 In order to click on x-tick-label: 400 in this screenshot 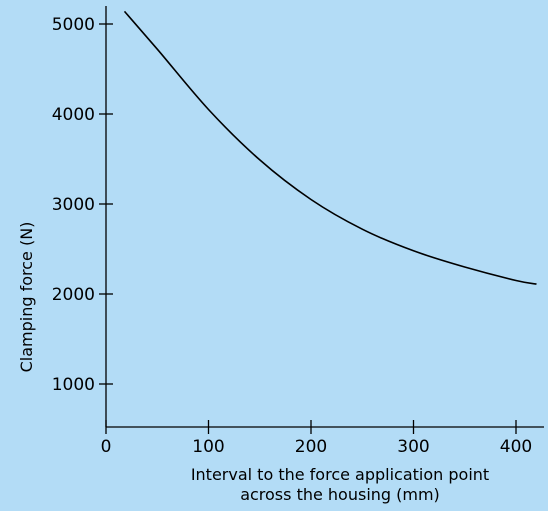, I will do `click(516, 447)`.